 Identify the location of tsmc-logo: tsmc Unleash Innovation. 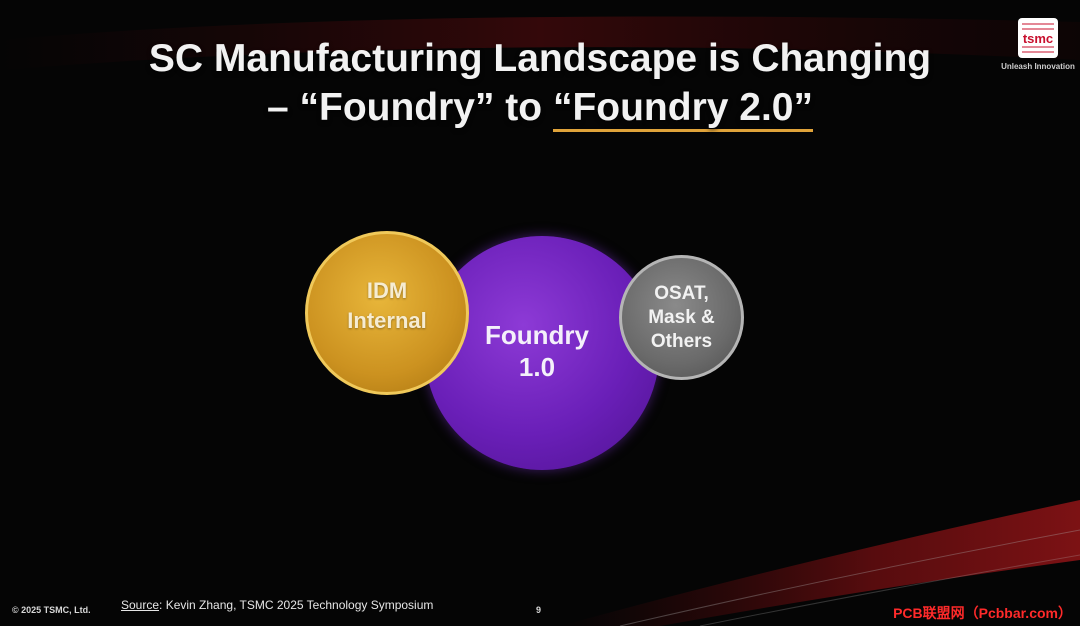
(1038, 43).